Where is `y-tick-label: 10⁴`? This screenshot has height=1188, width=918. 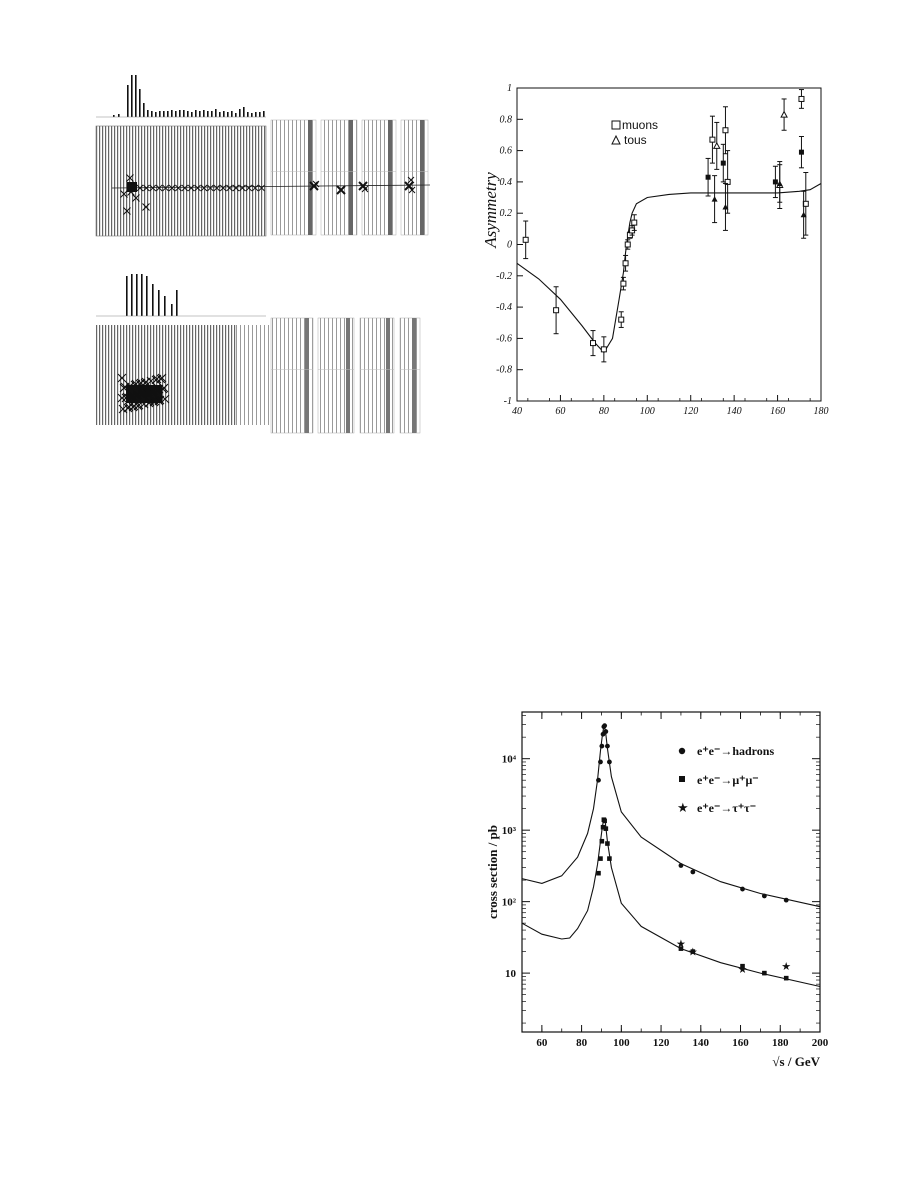 y-tick-label: 10⁴ is located at coordinates (509, 760).